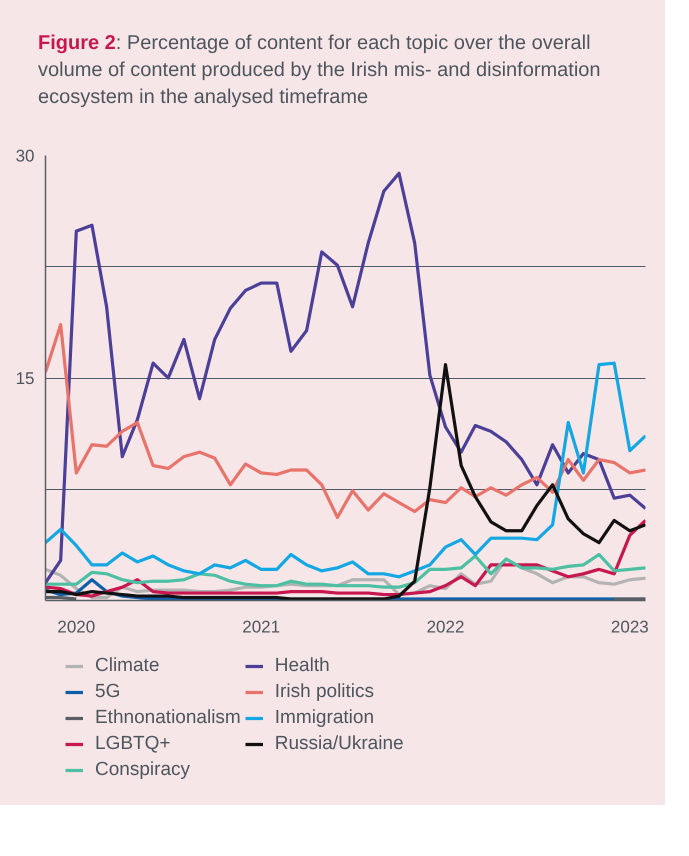 This screenshot has width=689, height=856. I want to click on legend-label: Irish politics, so click(324, 692).